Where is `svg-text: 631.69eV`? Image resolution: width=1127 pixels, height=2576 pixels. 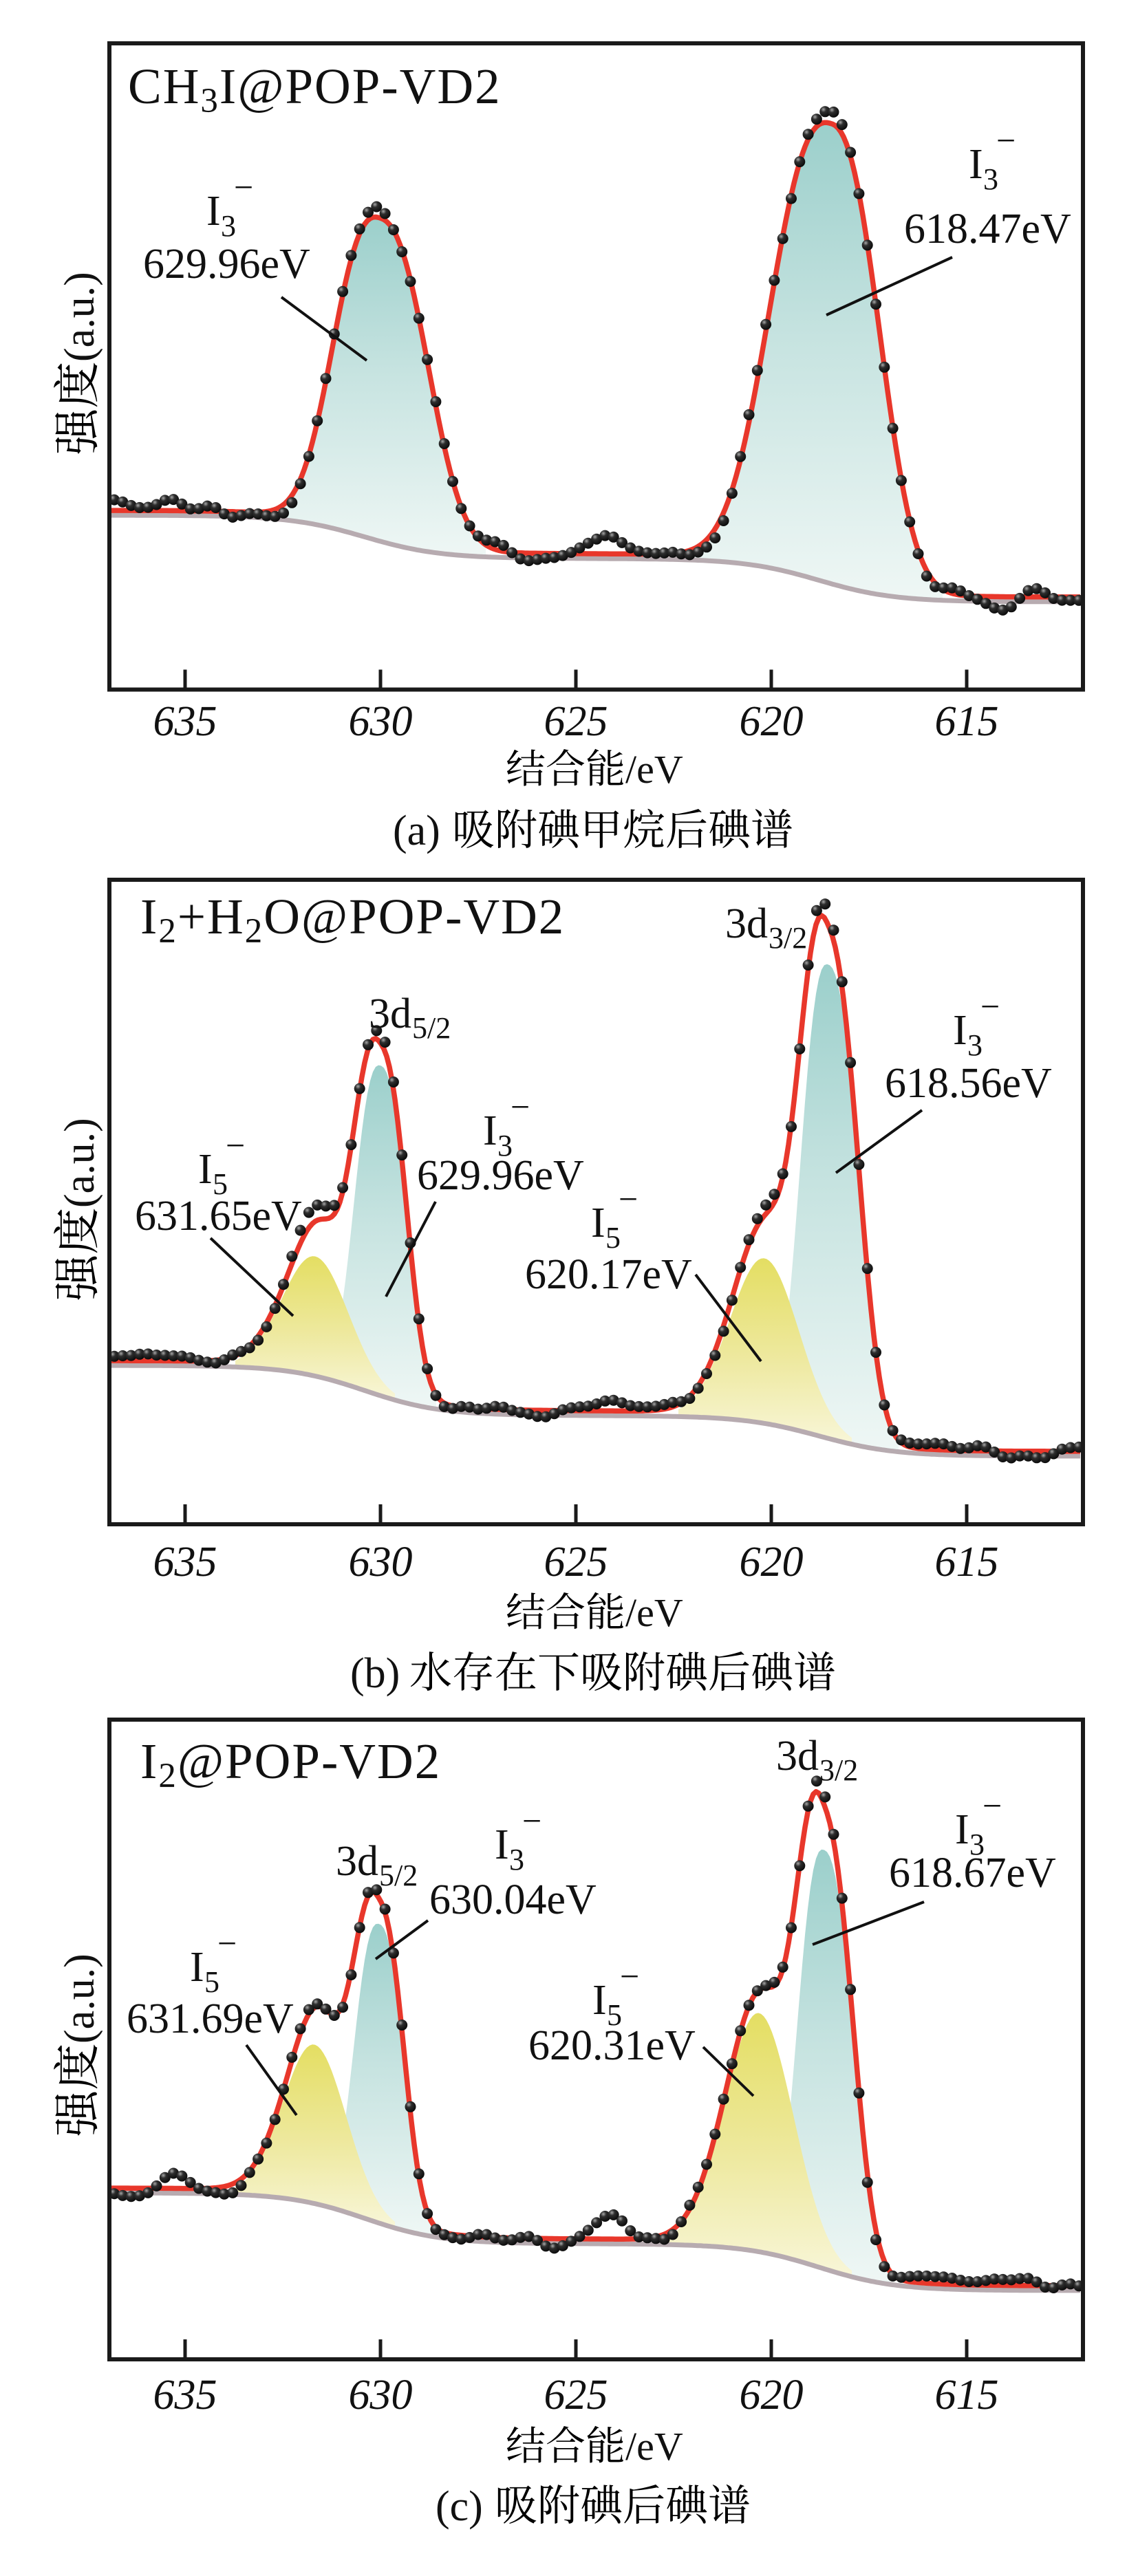 svg-text: 631.69eV is located at coordinates (211, 2018).